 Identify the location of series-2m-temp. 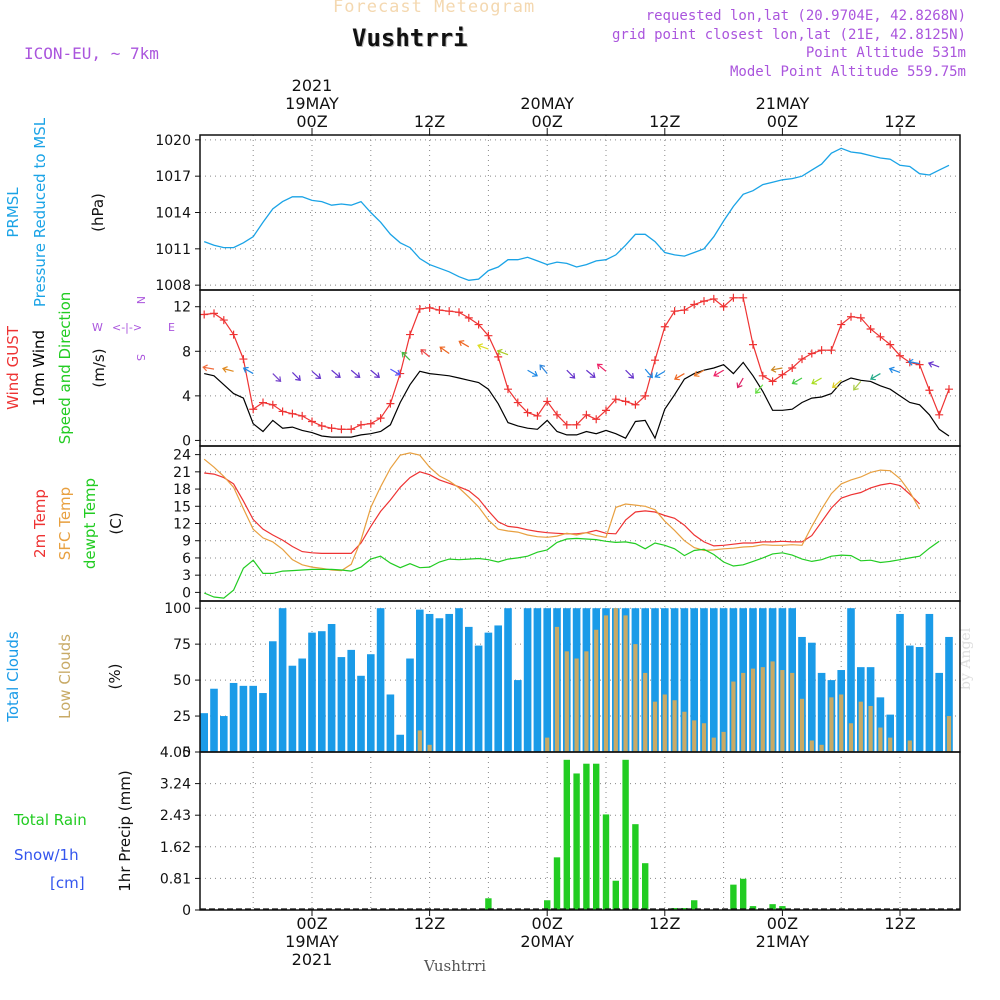
(562, 513).